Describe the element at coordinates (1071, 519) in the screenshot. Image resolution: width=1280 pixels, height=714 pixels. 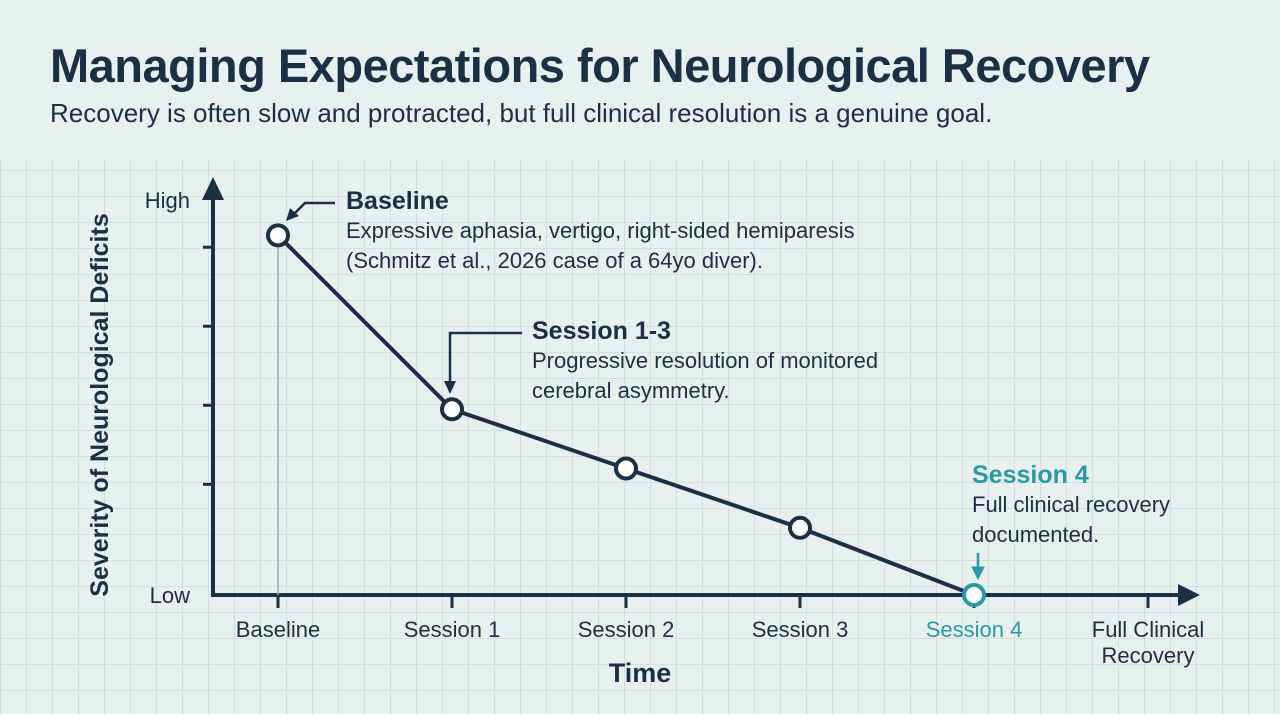
I see `annotation-text: Full clinical recovery documented.` at that location.